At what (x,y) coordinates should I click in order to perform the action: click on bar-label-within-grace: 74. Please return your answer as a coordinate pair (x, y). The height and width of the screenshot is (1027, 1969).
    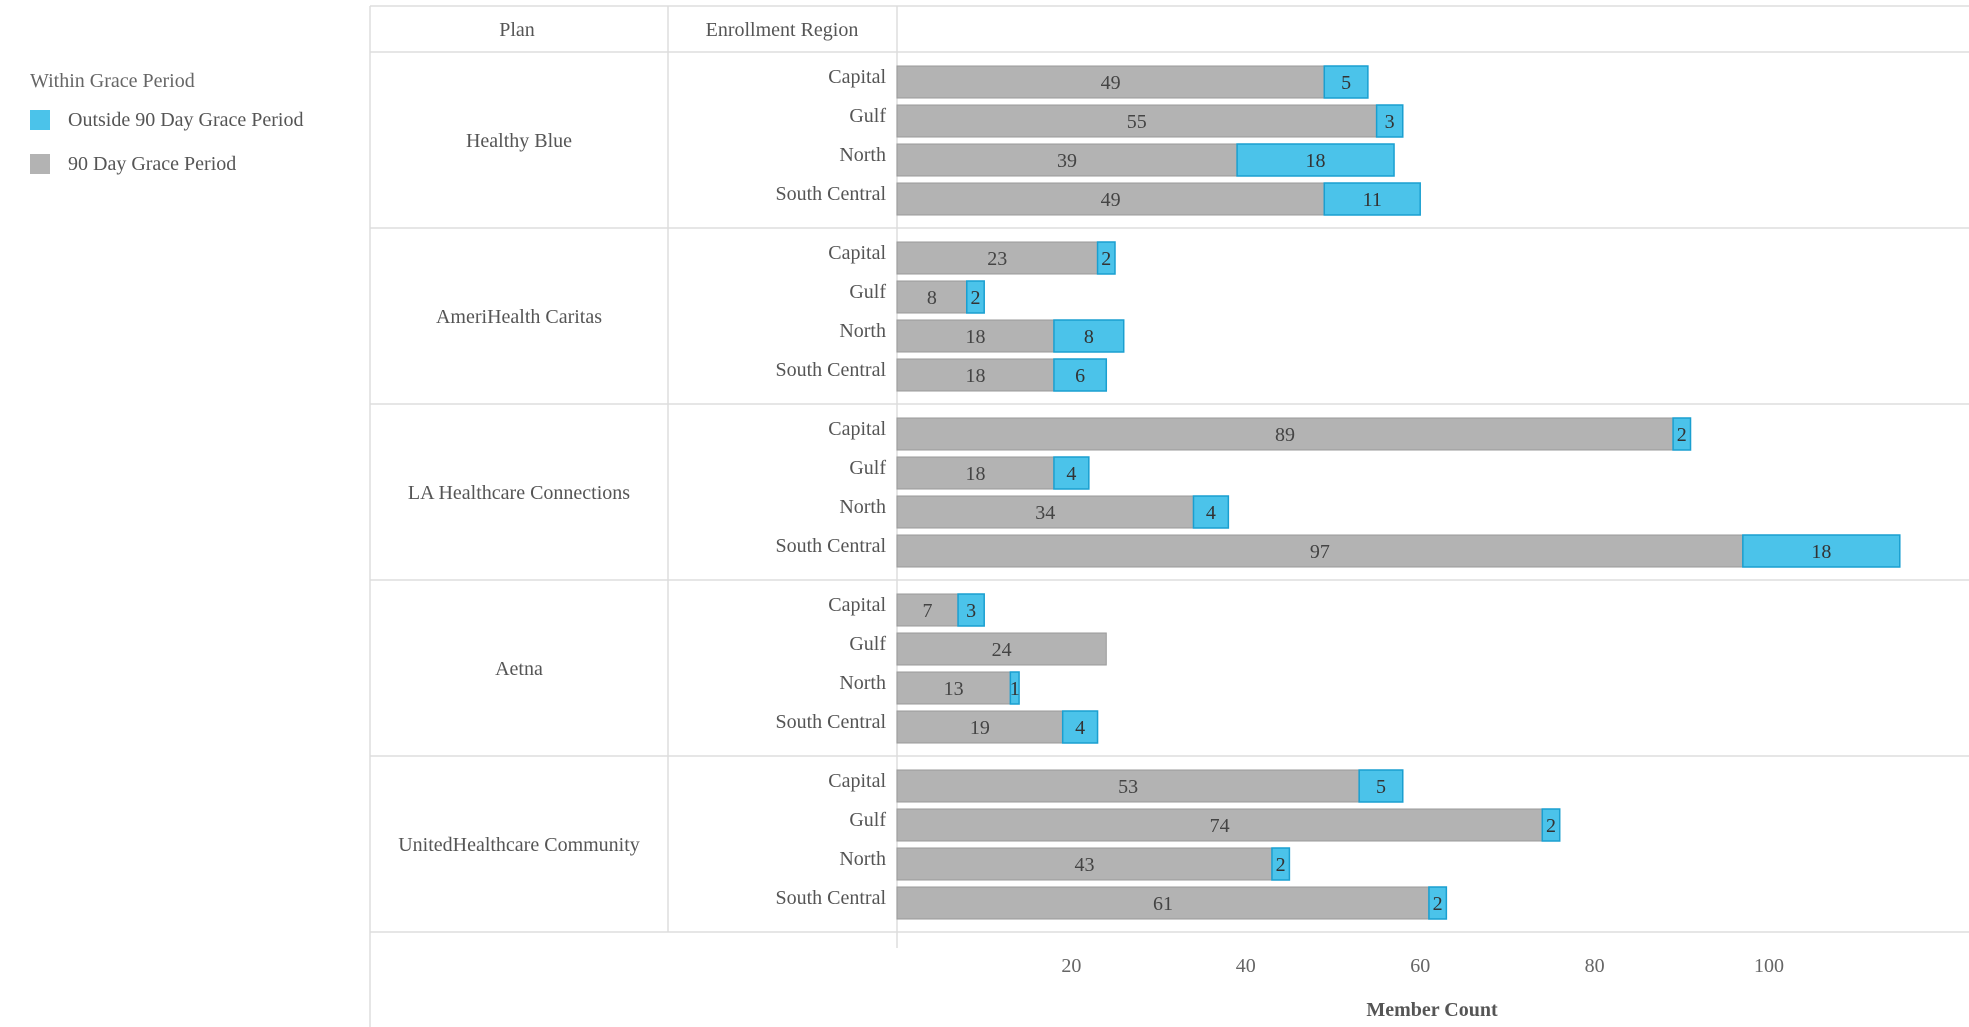
    Looking at the image, I should click on (1220, 826).